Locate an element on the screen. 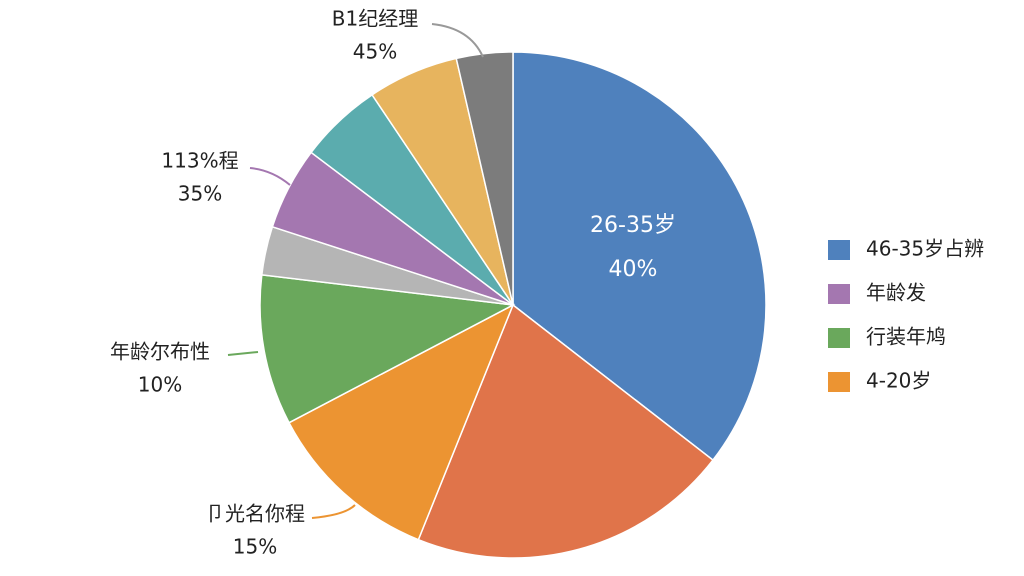  annotation: 10% is located at coordinates (160, 385).